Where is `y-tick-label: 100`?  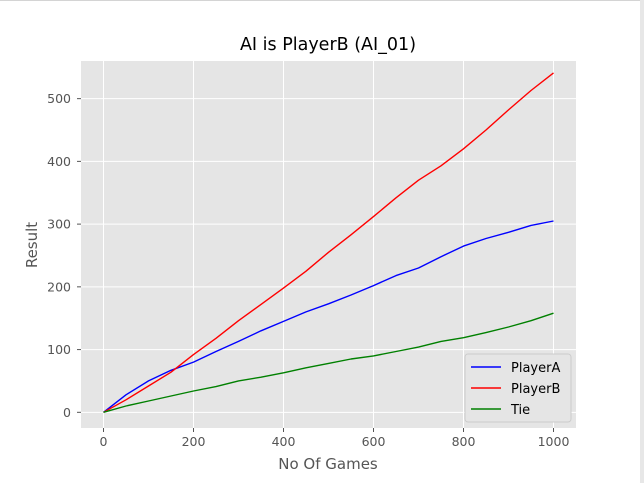 y-tick-label: 100 is located at coordinates (59, 349).